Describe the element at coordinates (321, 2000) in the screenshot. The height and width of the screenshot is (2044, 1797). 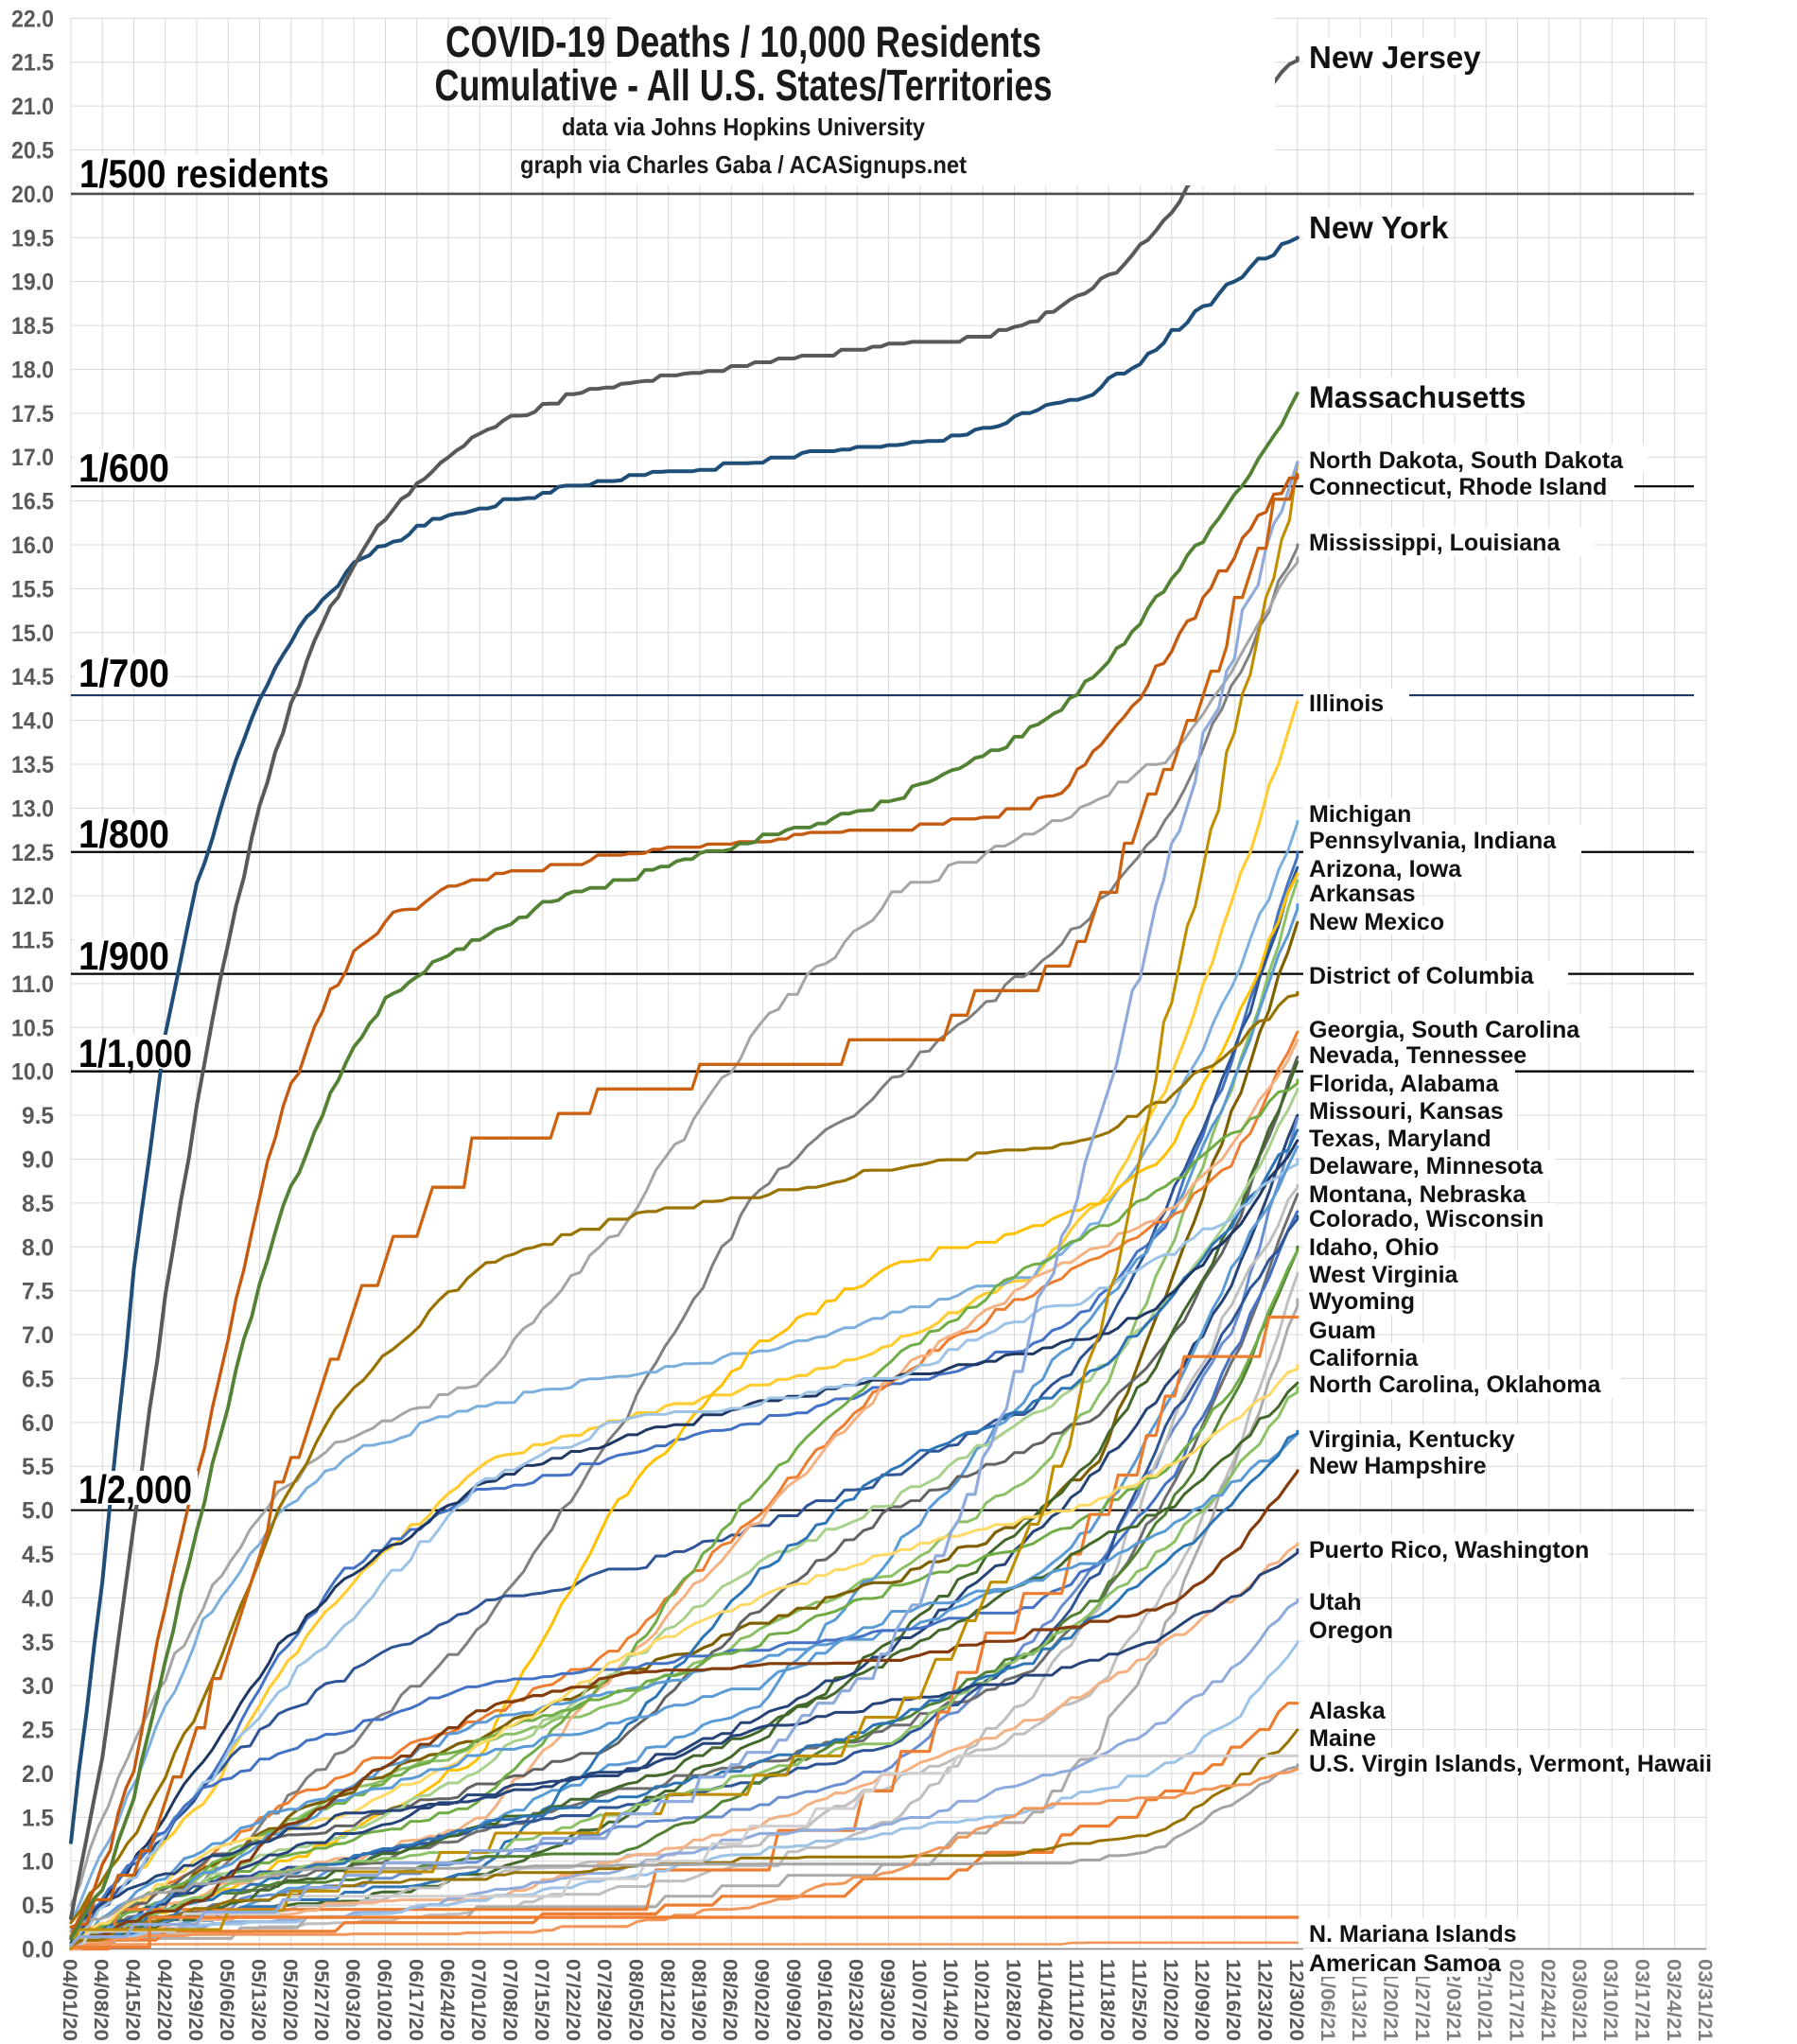
I see `svg-text: 05/27/20` at that location.